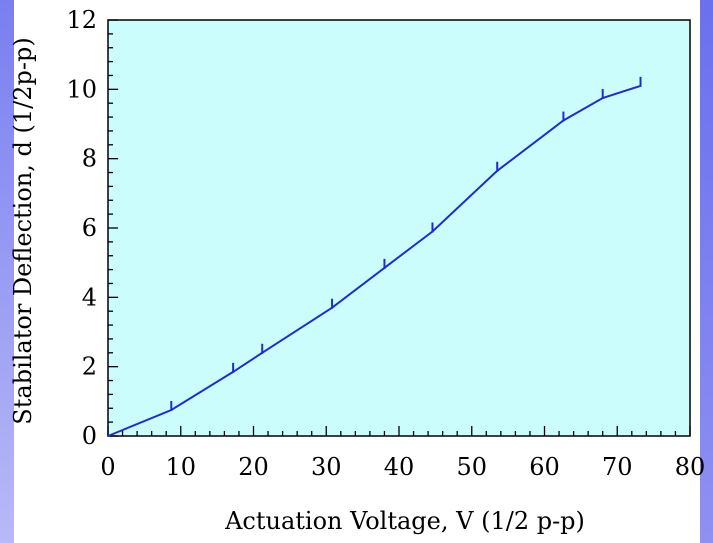 The image size is (713, 543). I want to click on x-tick-label: 30, so click(326, 467).